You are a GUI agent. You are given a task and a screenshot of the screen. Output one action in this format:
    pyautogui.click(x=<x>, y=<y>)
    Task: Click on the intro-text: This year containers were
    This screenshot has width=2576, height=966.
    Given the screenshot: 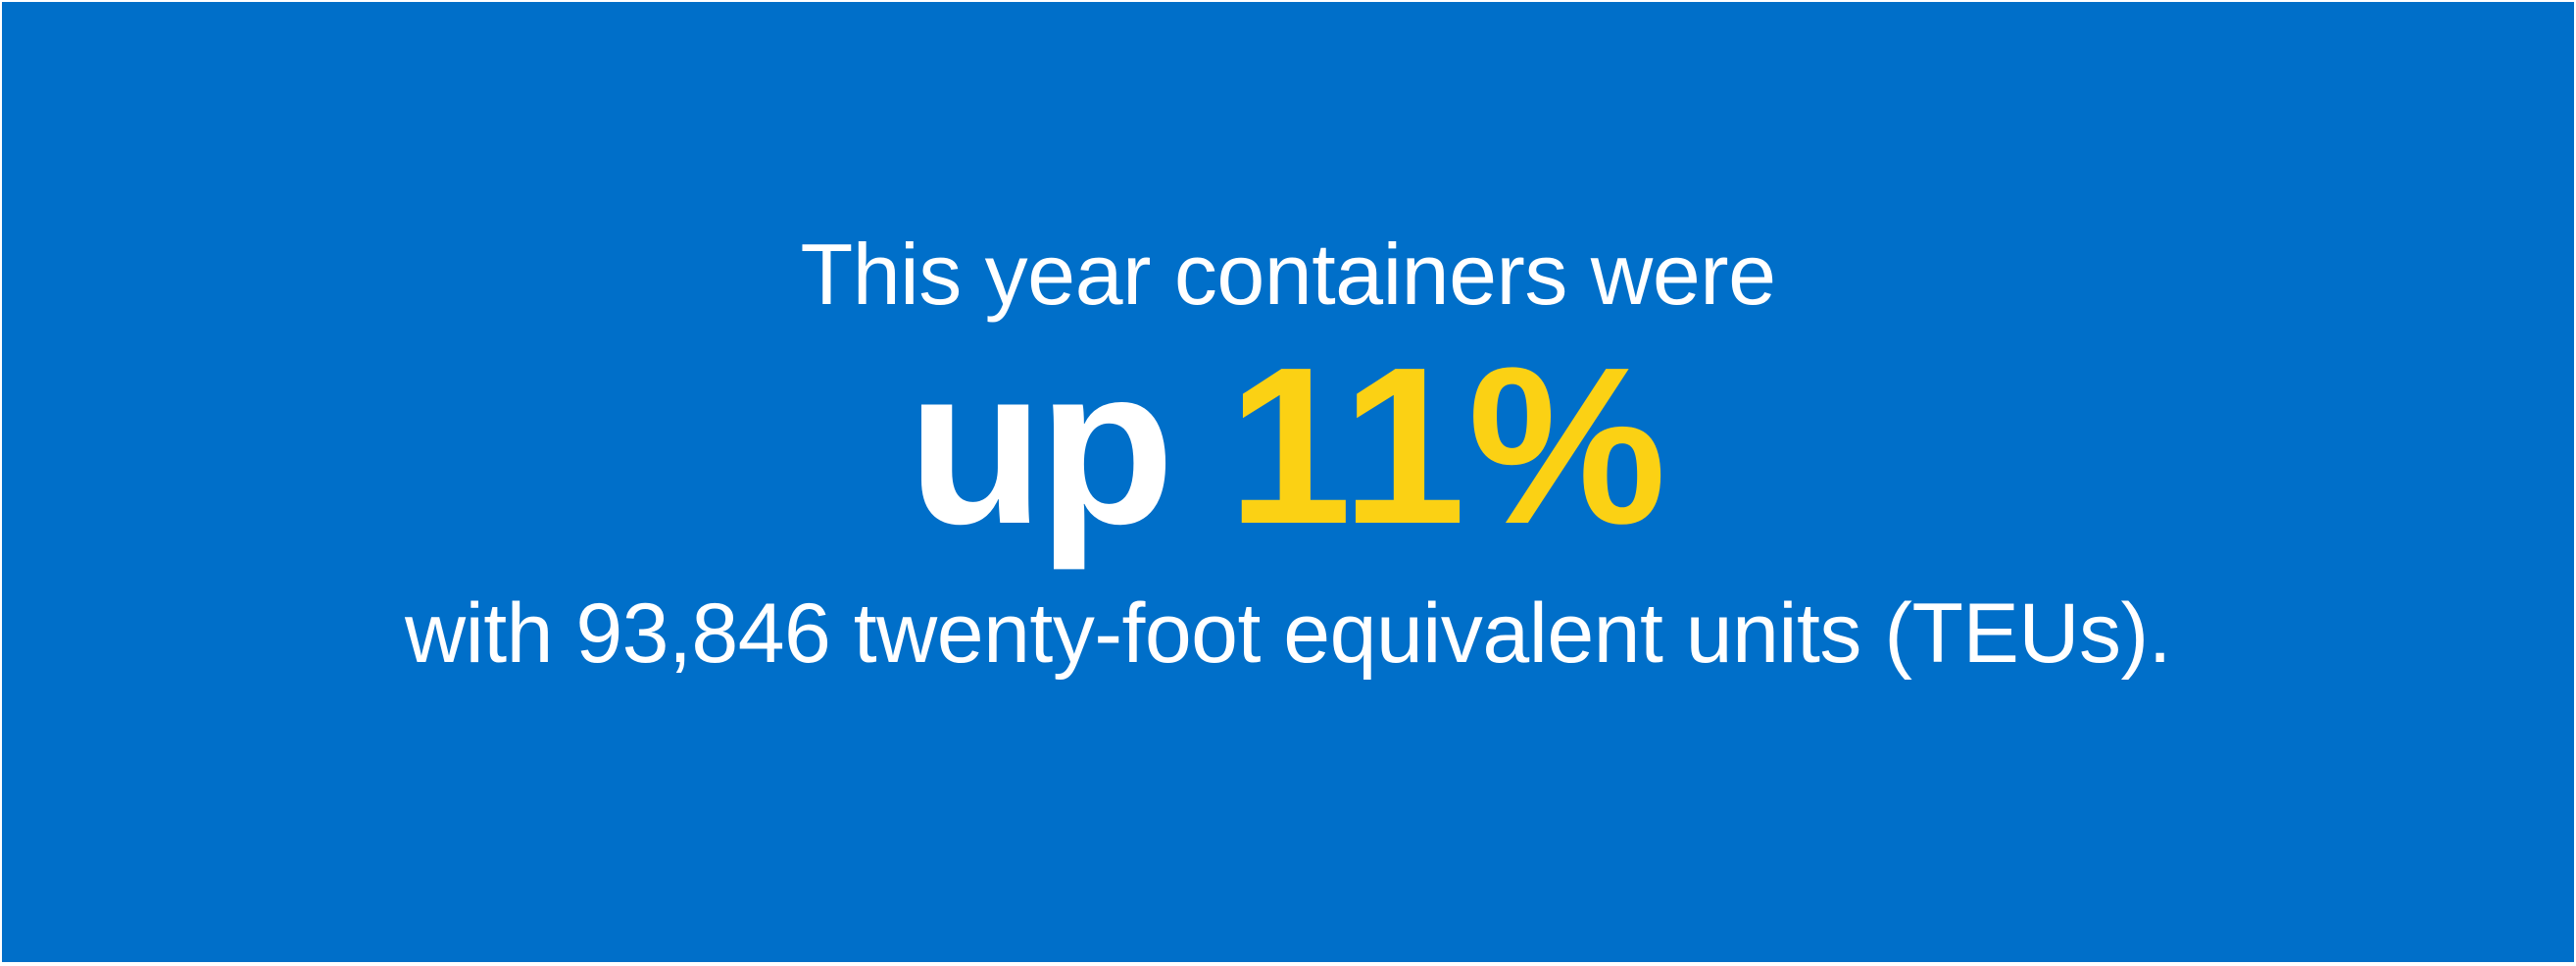 What is the action you would take?
    pyautogui.click(x=1288, y=275)
    